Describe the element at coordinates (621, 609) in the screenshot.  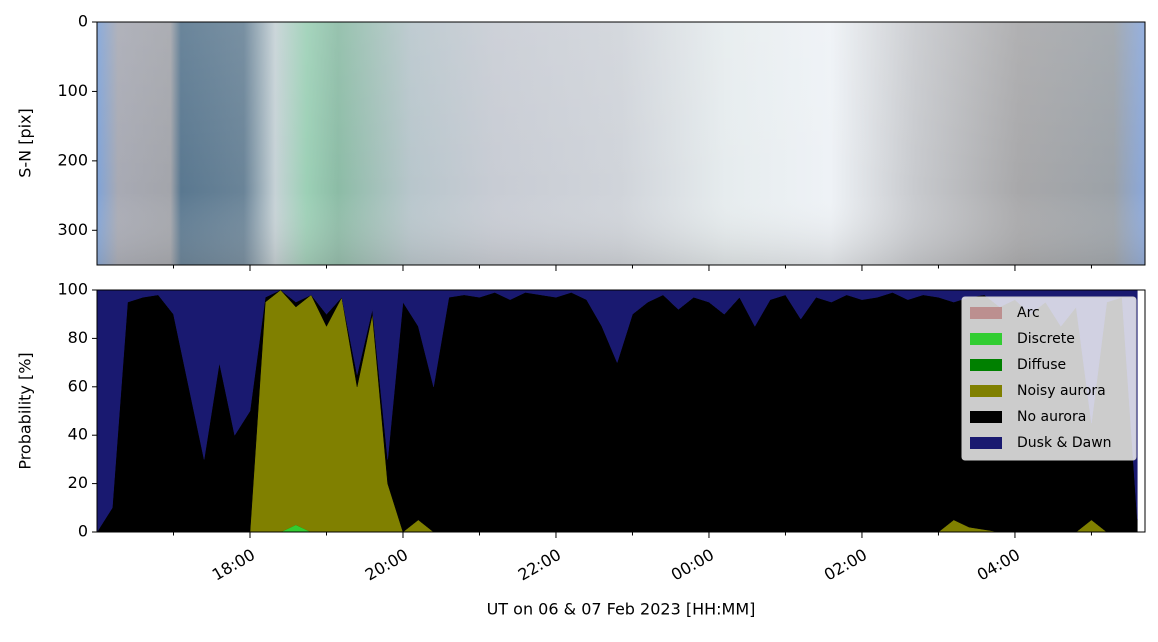
I see `x-label: UT on 06 & 07 Feb 2023 [HH:MM]` at that location.